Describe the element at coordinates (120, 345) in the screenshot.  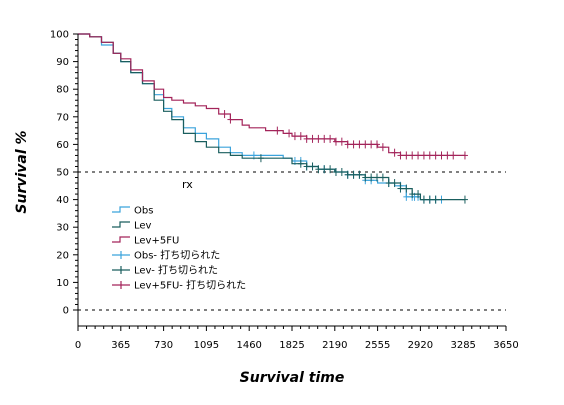
I see `x-tick-label: 365` at that location.